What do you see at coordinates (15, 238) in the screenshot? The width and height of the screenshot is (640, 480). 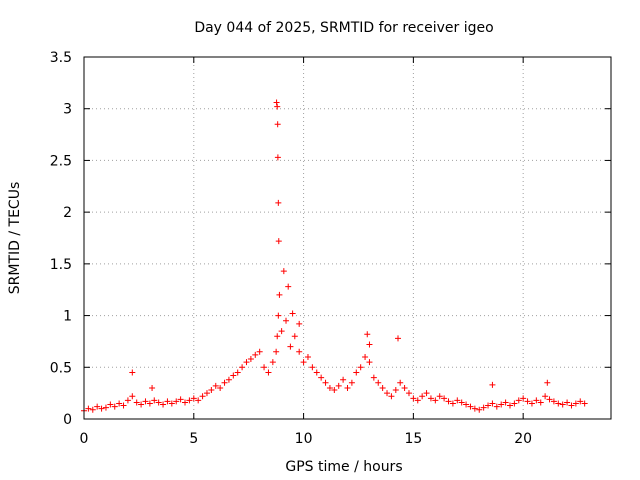 I see `y-axis-label: SRMTID / TECUs` at bounding box center [15, 238].